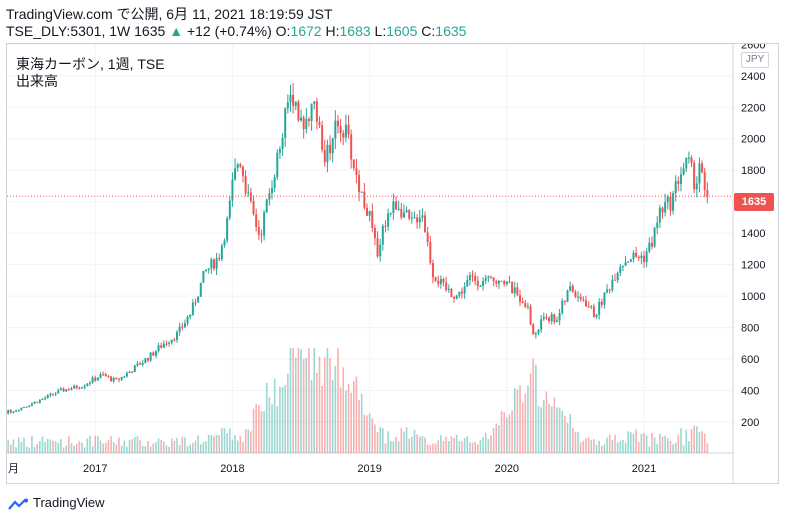 The image size is (786, 522). Describe the element at coordinates (753, 47) in the screenshot. I see `y-tick-label: 2600` at that location.